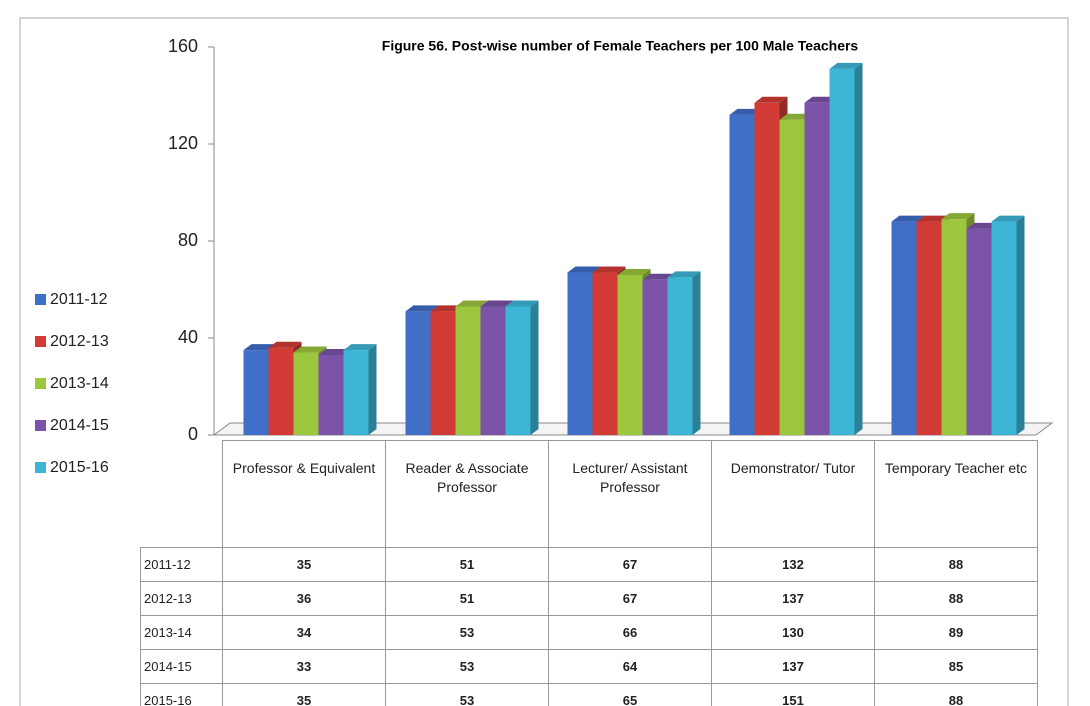 This screenshot has width=1090, height=706. What do you see at coordinates (193, 434) in the screenshot?
I see `y-tick-label: 0` at bounding box center [193, 434].